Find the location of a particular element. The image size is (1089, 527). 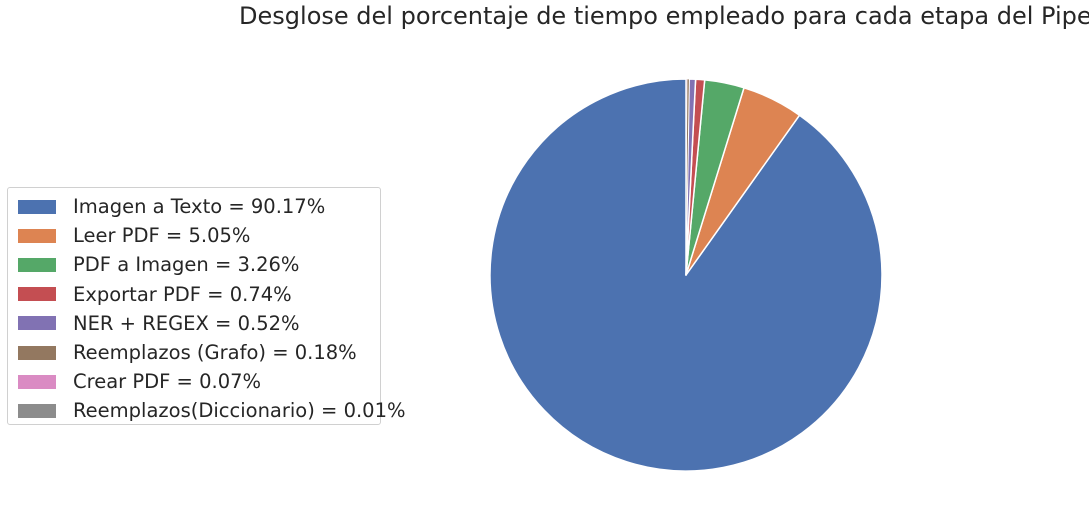

legend-item-0: Imagen a Texto = 90.17% is located at coordinates (199, 206).